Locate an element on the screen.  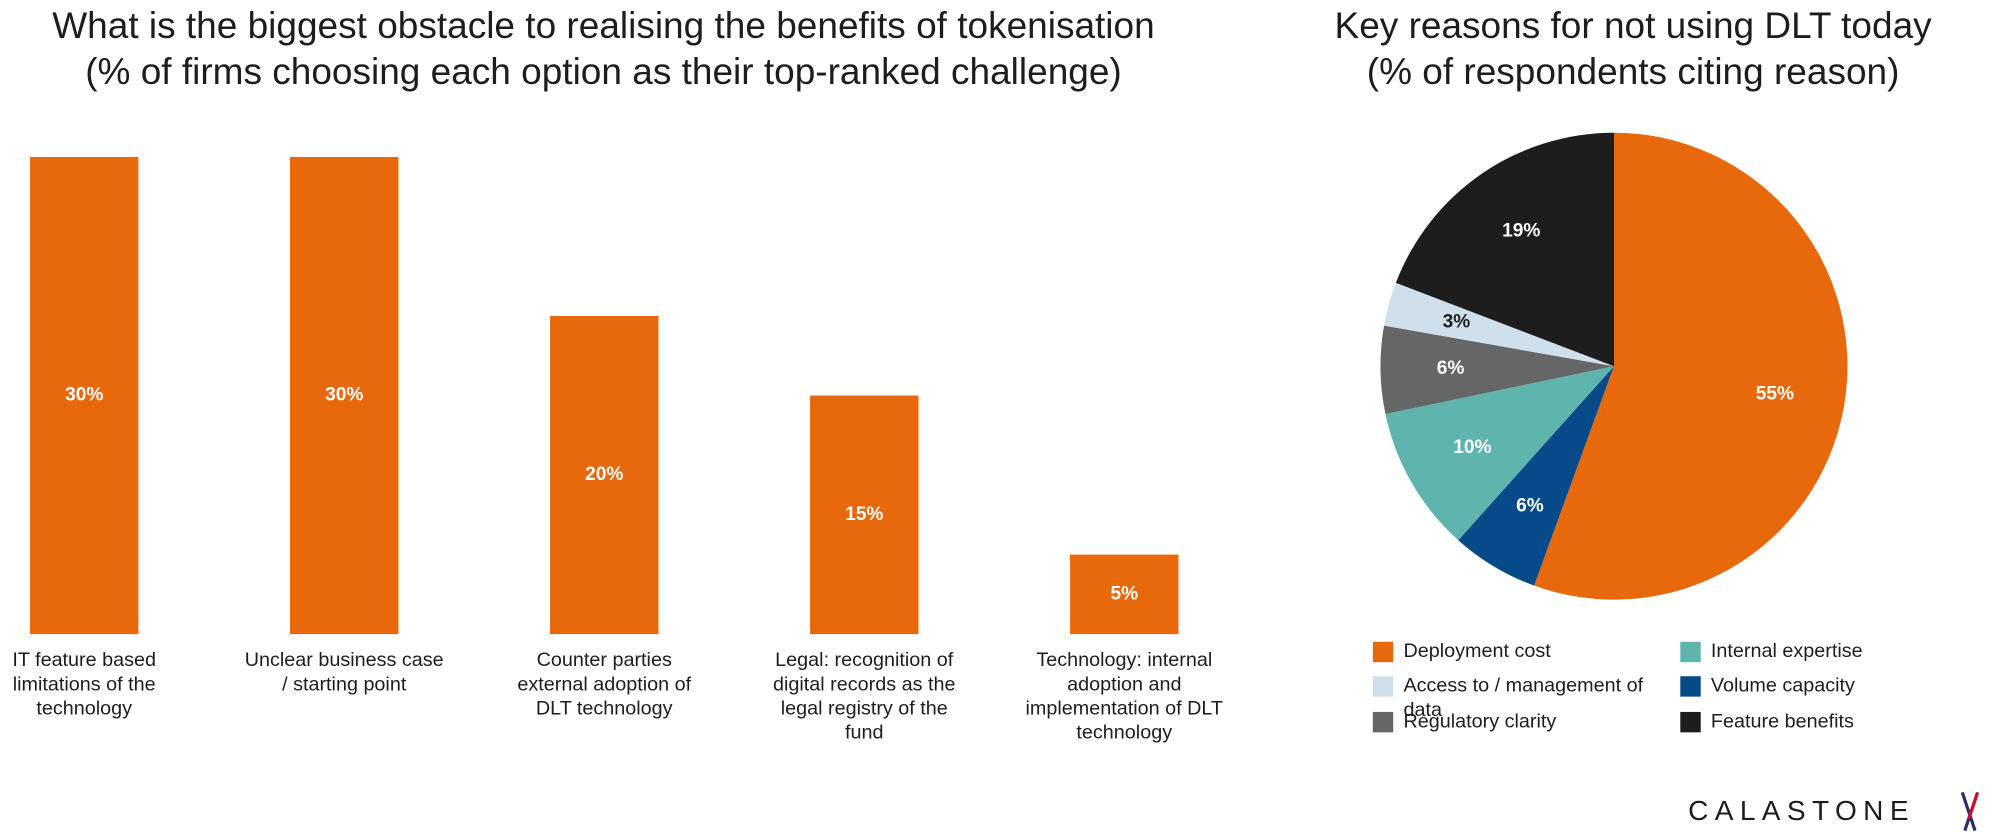
legend-label-box: Deployment cost is located at coordinates (1477, 651).